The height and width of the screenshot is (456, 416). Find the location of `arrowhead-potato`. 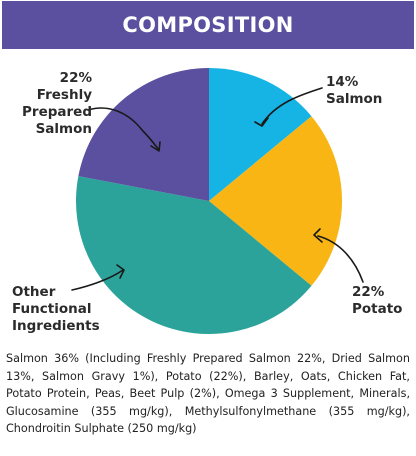

arrowhead-potato is located at coordinates (318, 235).